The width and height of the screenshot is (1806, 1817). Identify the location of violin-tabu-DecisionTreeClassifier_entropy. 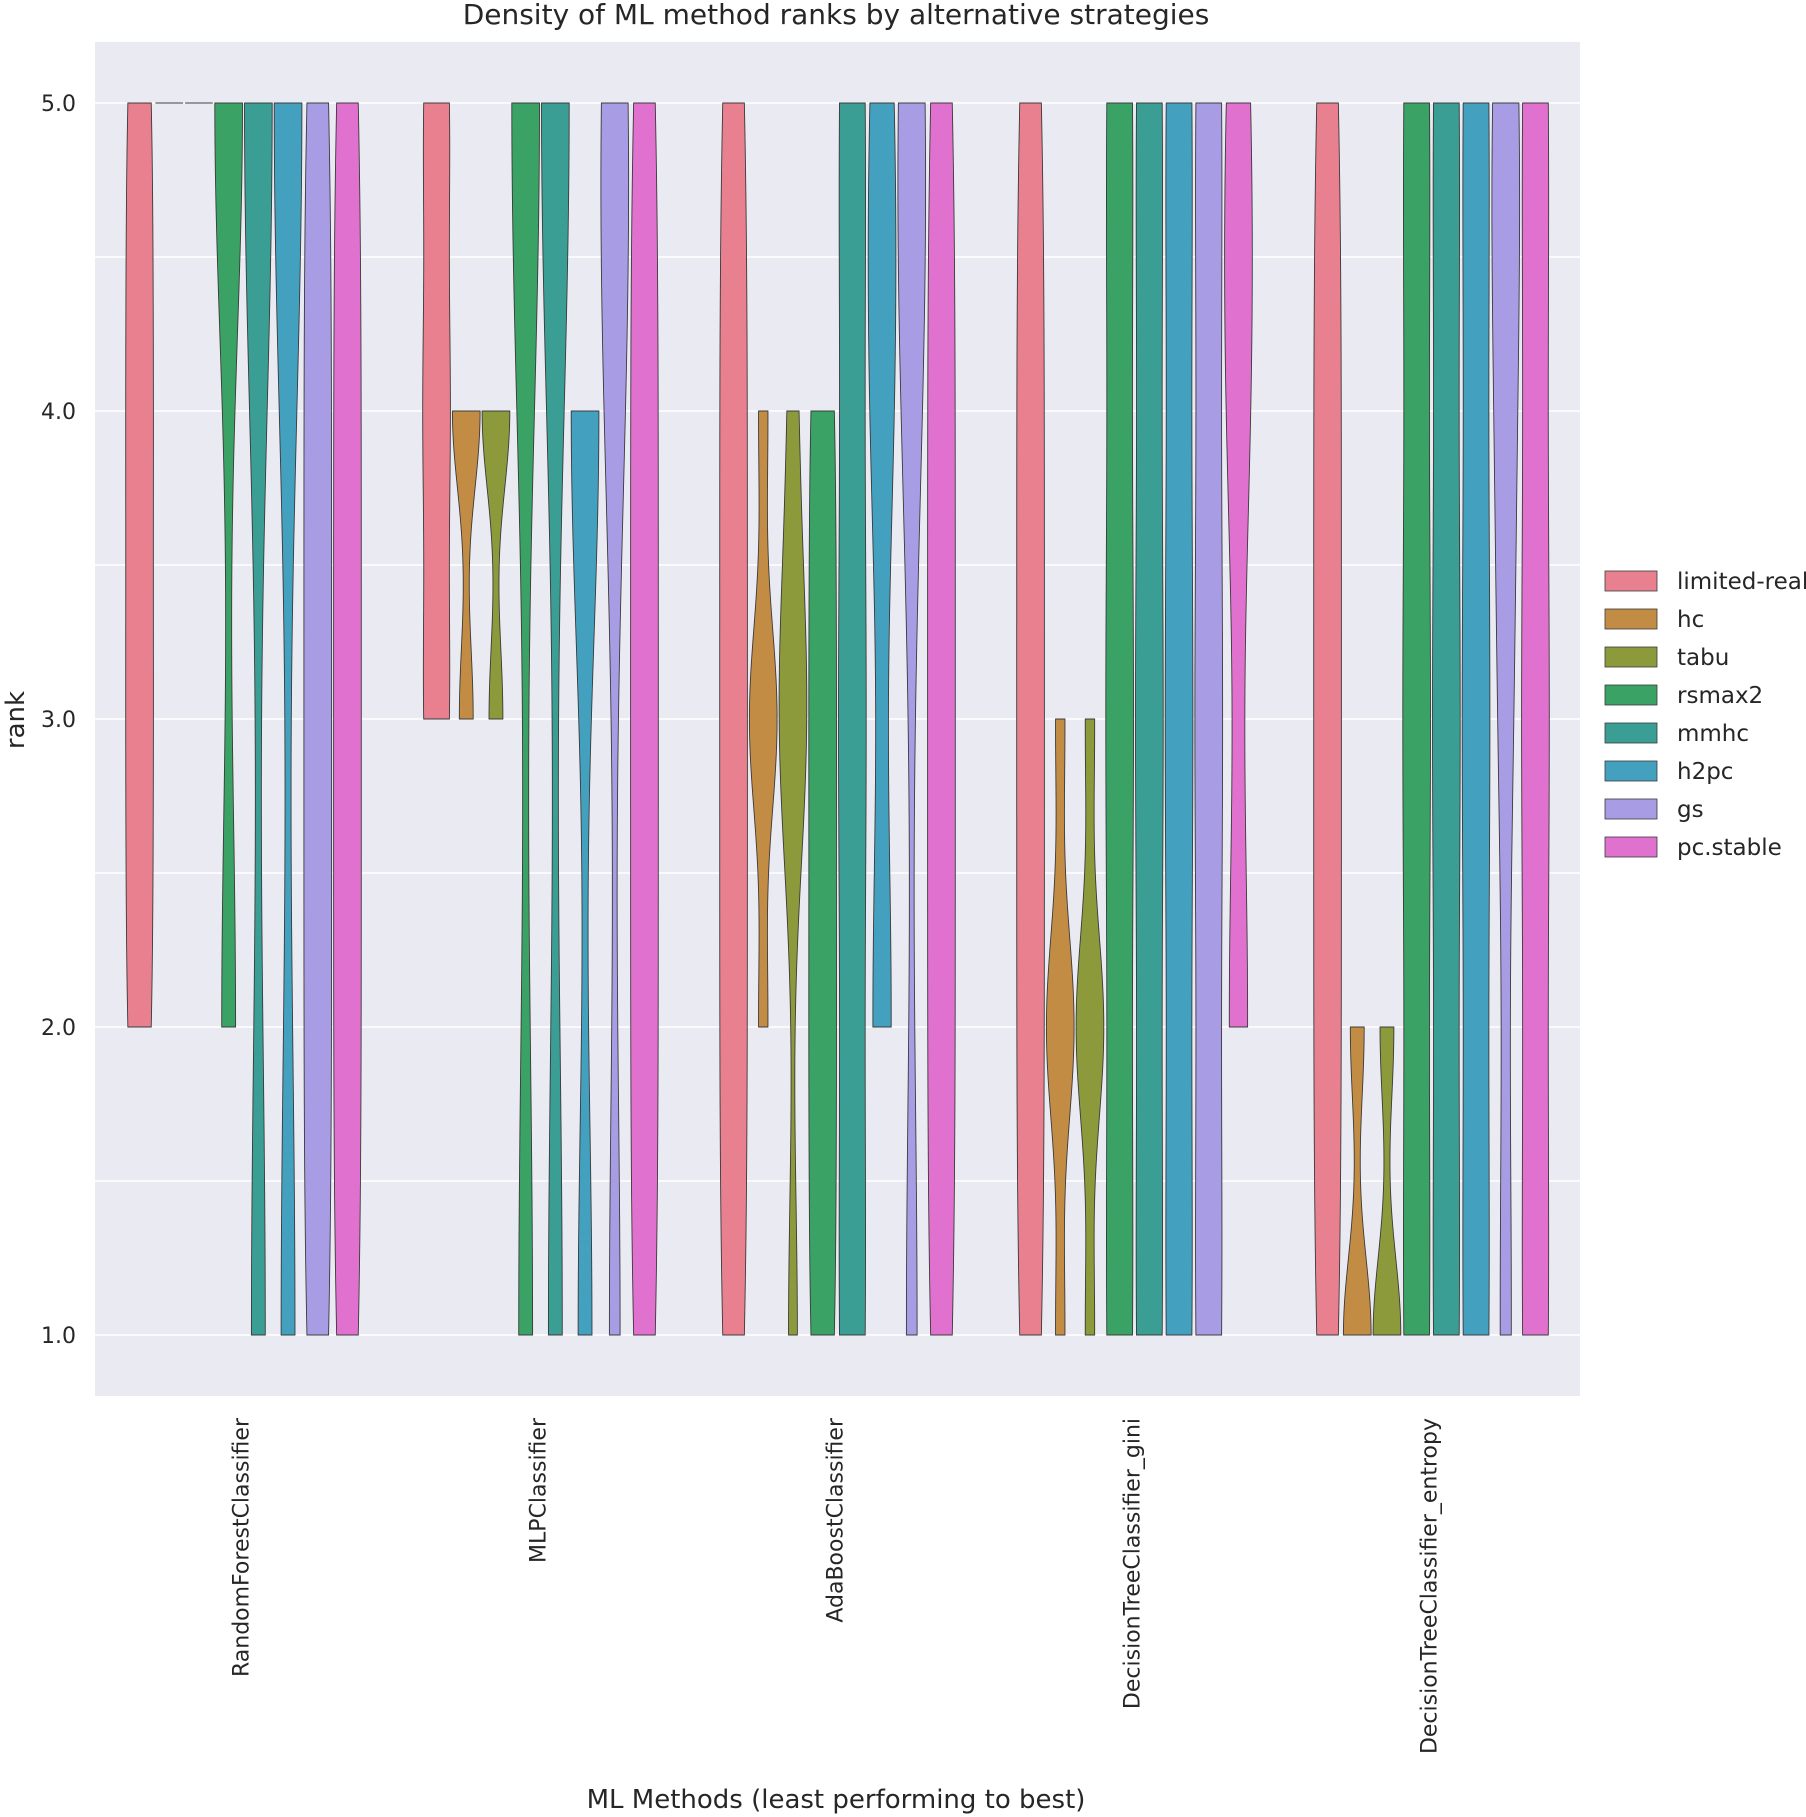
(1387, 1181).